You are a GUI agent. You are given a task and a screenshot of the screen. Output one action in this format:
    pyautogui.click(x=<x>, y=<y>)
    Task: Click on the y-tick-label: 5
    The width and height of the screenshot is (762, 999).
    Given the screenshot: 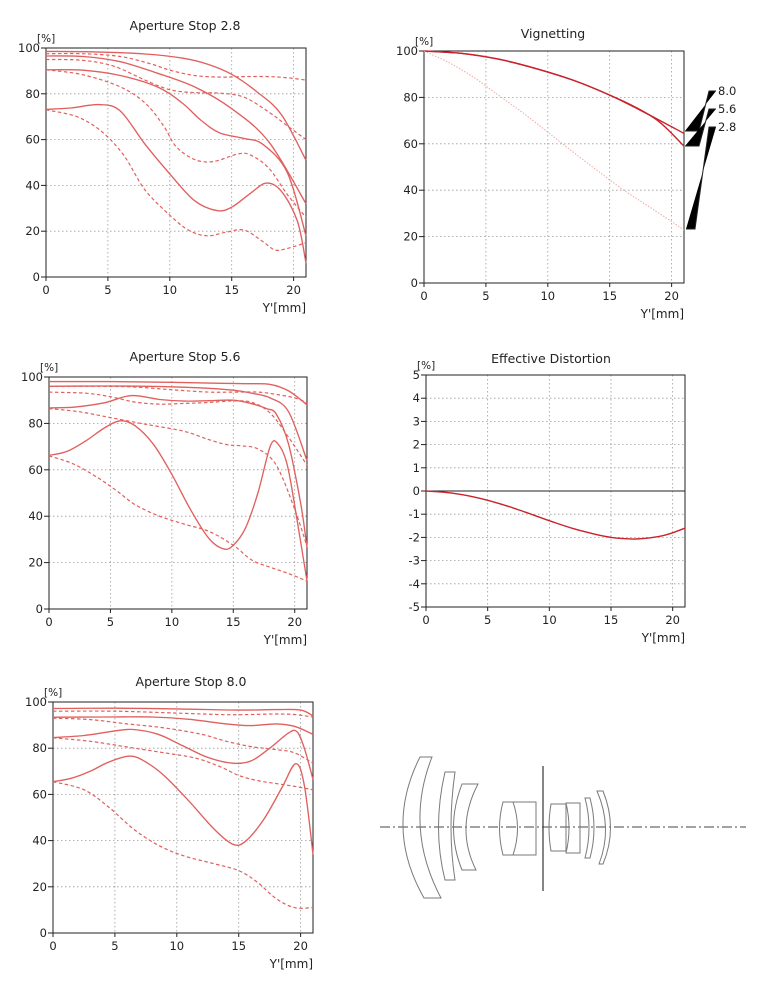 What is the action you would take?
    pyautogui.click(x=416, y=375)
    